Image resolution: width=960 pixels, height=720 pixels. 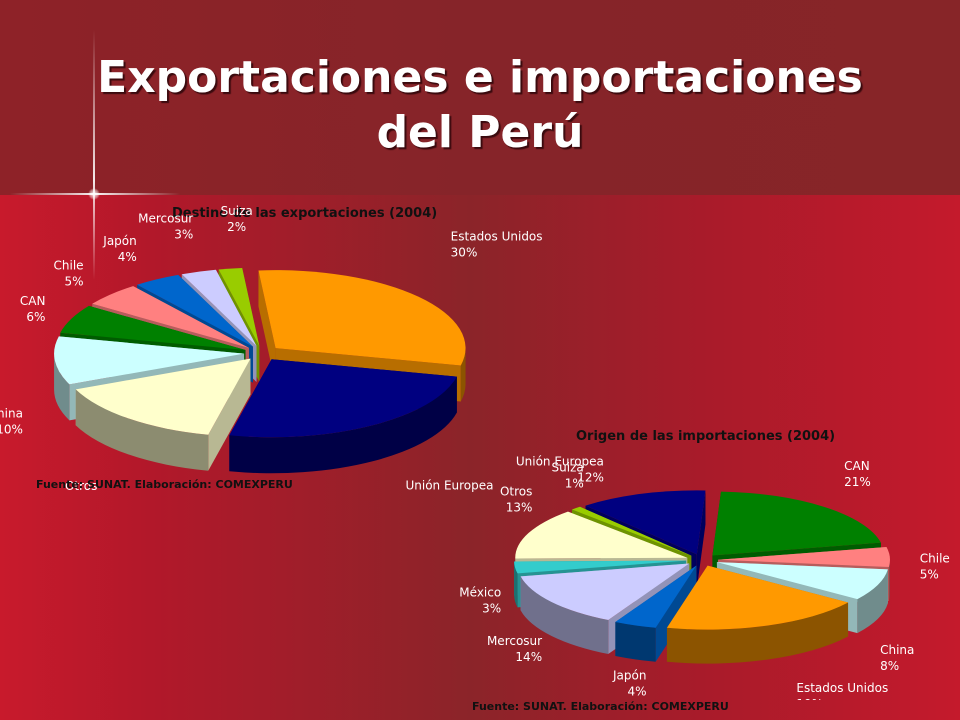 I want to click on imports-value-otros: 13%, so click(x=519, y=508).